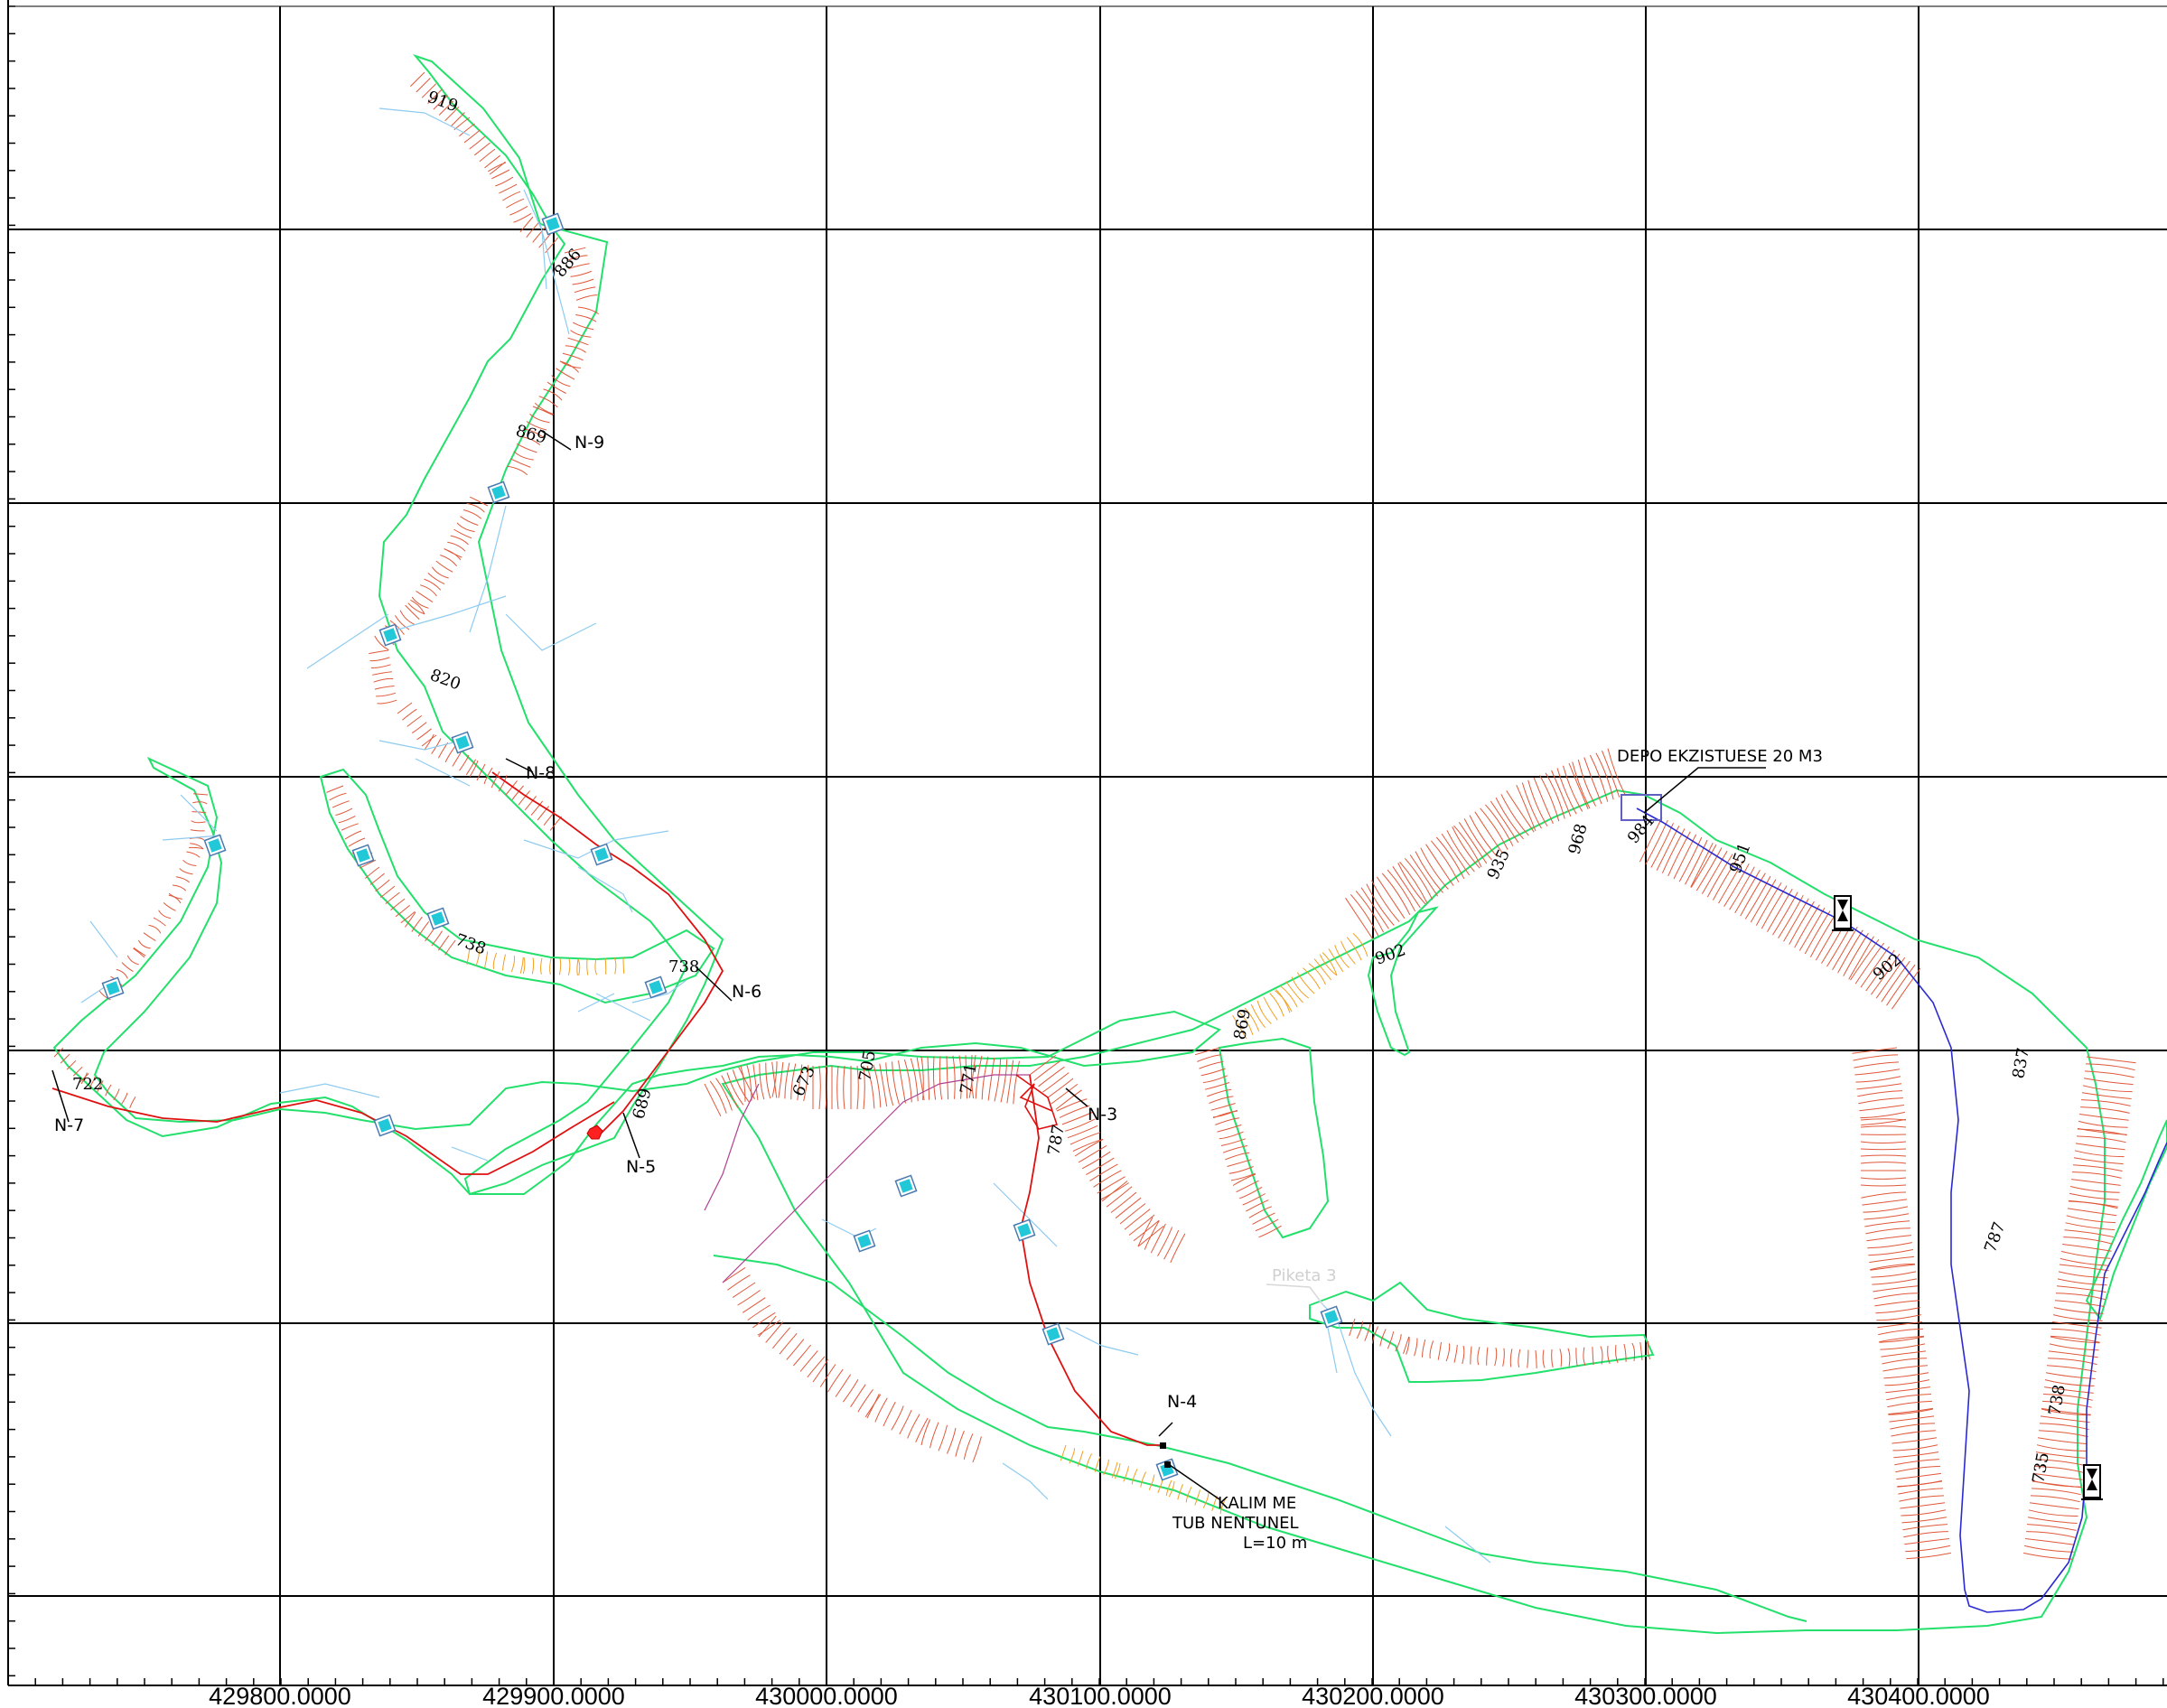 This screenshot has width=2167, height=1708. What do you see at coordinates (2021, 1062) in the screenshot?
I see `contour-label: 837` at bounding box center [2021, 1062].